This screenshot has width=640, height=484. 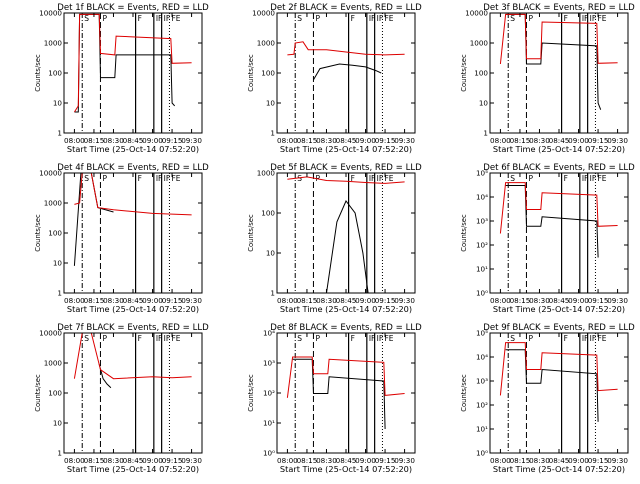 What do you see at coordinates (482, 197) in the screenshot?
I see `y-tick-label: 10⁴` at bounding box center [482, 197].